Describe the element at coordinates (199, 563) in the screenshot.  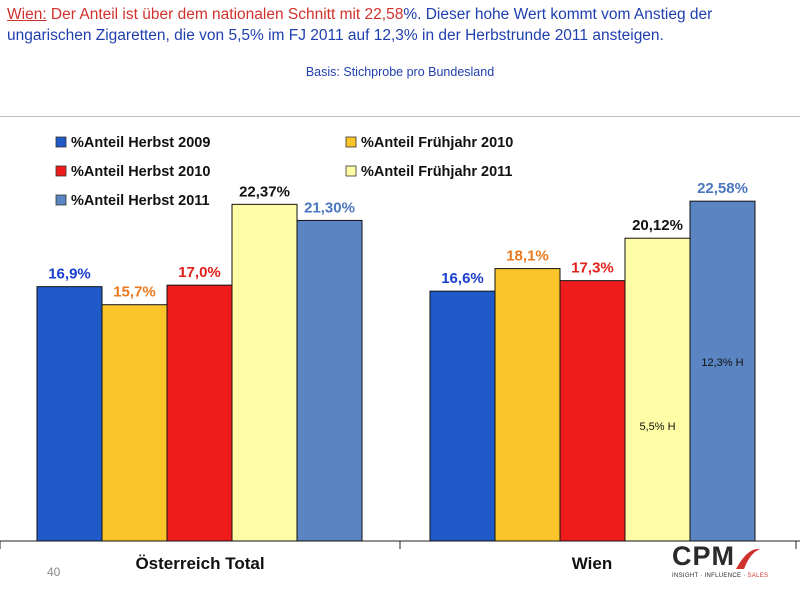
I see `category-label-1: Österreich Total` at that location.